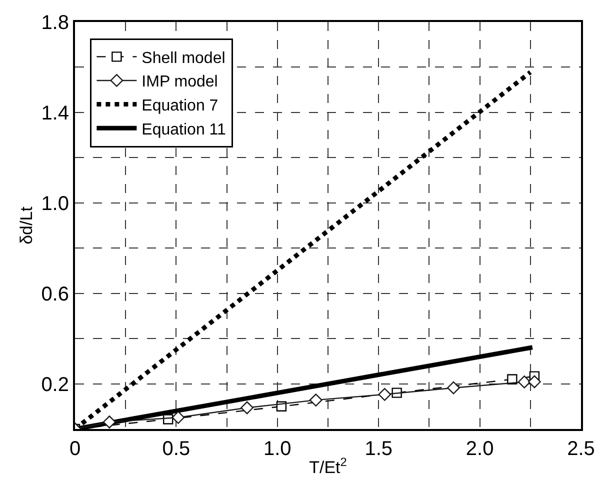 Image resolution: width=607 pixels, height=486 pixels. Describe the element at coordinates (328, 465) in the screenshot. I see `x-axis-title: T/Et$^{2}$` at that location.